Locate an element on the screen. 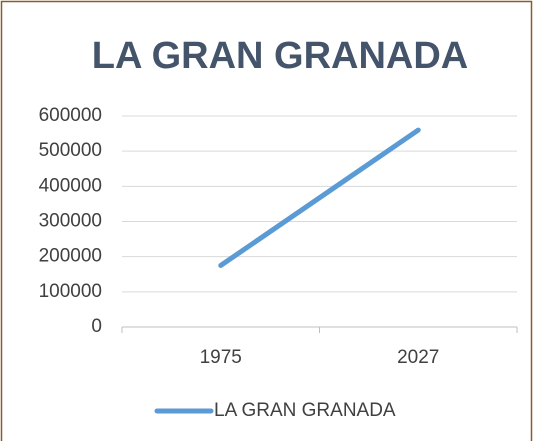 This screenshot has height=441, width=534. y-tick-label: 600000 is located at coordinates (70, 115).